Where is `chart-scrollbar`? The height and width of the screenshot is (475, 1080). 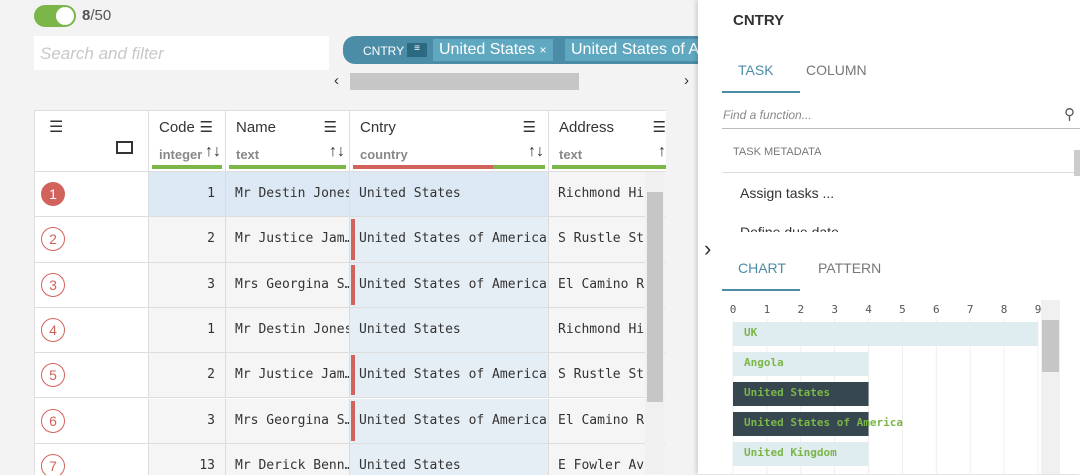 chart-scrollbar is located at coordinates (1050, 387).